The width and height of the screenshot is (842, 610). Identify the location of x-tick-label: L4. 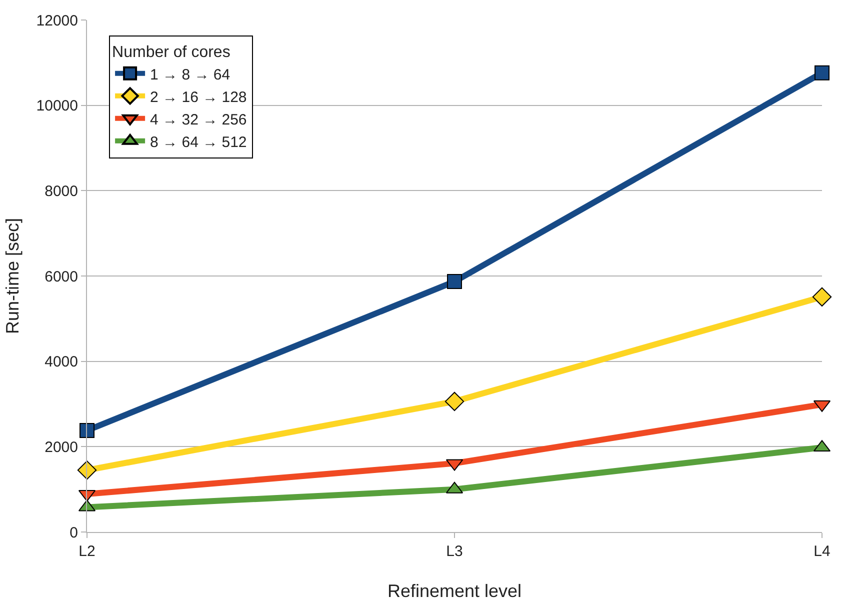
(822, 551).